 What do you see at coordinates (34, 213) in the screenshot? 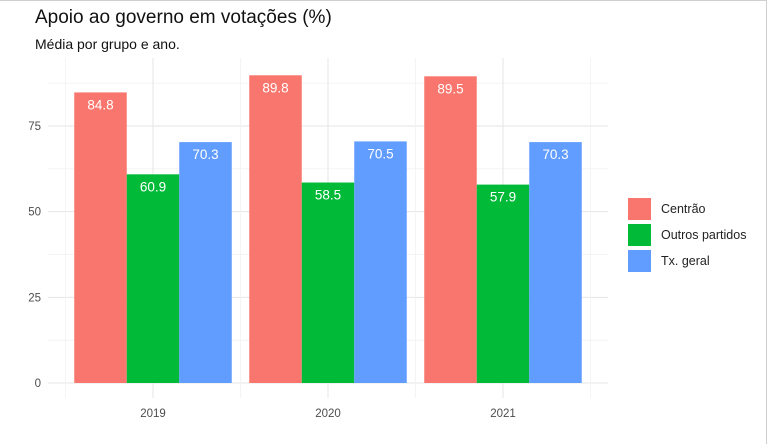
I see `y-tick-label: 50` at bounding box center [34, 213].